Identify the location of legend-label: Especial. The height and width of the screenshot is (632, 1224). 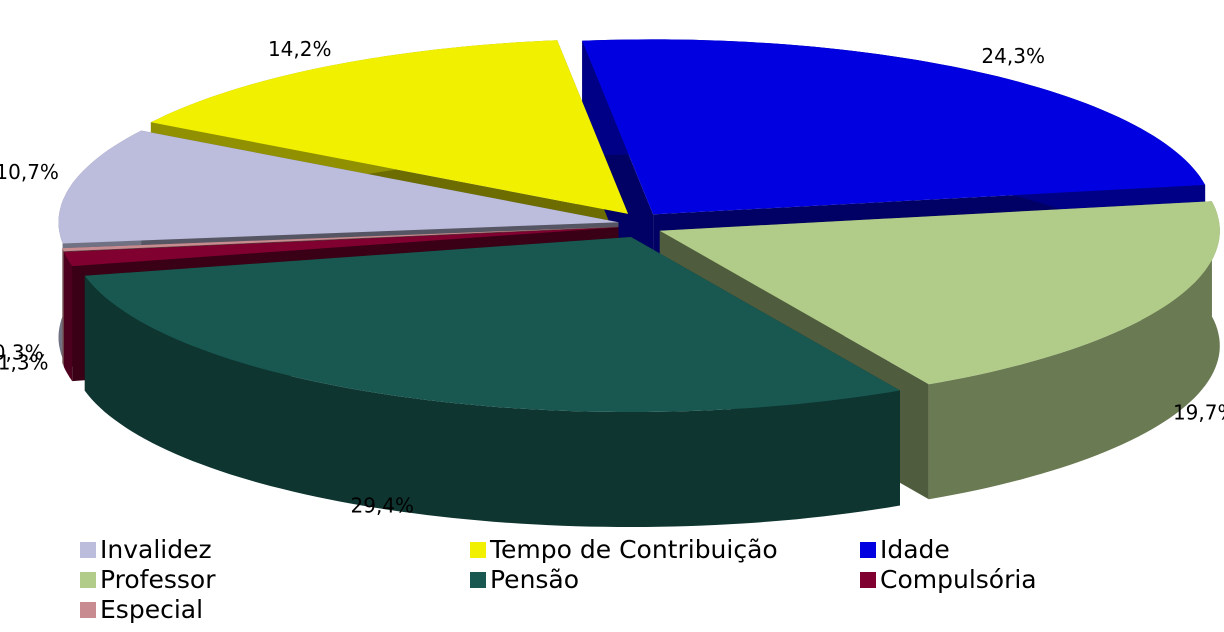
(151, 609).